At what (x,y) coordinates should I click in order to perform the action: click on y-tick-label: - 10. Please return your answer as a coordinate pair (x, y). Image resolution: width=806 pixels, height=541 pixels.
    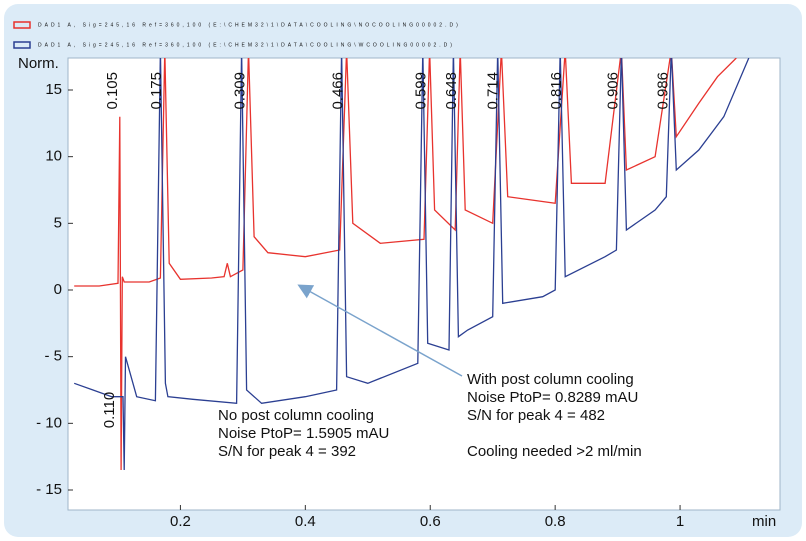
    Looking at the image, I should click on (49, 422).